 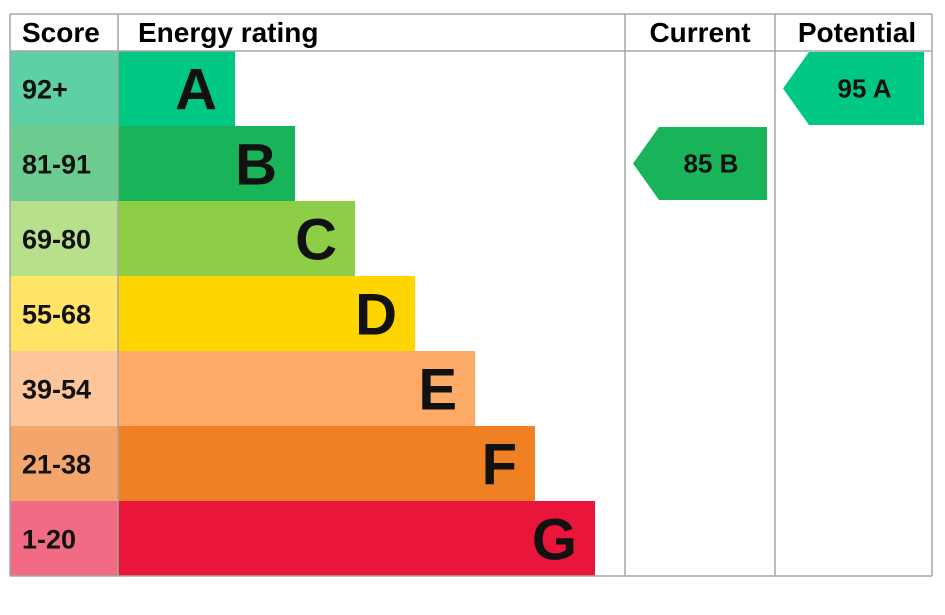 I want to click on score-range-c: 69-80, so click(x=56, y=240).